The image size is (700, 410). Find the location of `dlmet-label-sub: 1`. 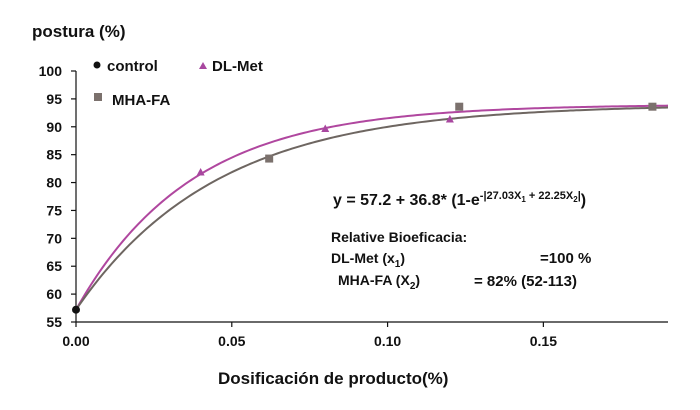

dlmet-label-sub: 1 is located at coordinates (398, 264).